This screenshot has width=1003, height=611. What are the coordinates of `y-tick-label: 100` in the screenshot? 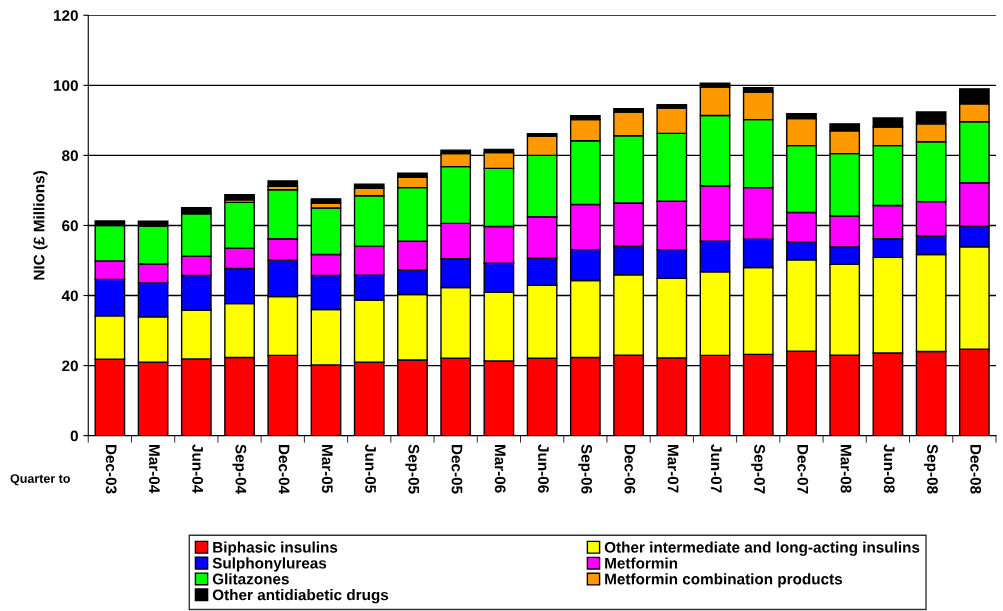 It's located at (66, 86).